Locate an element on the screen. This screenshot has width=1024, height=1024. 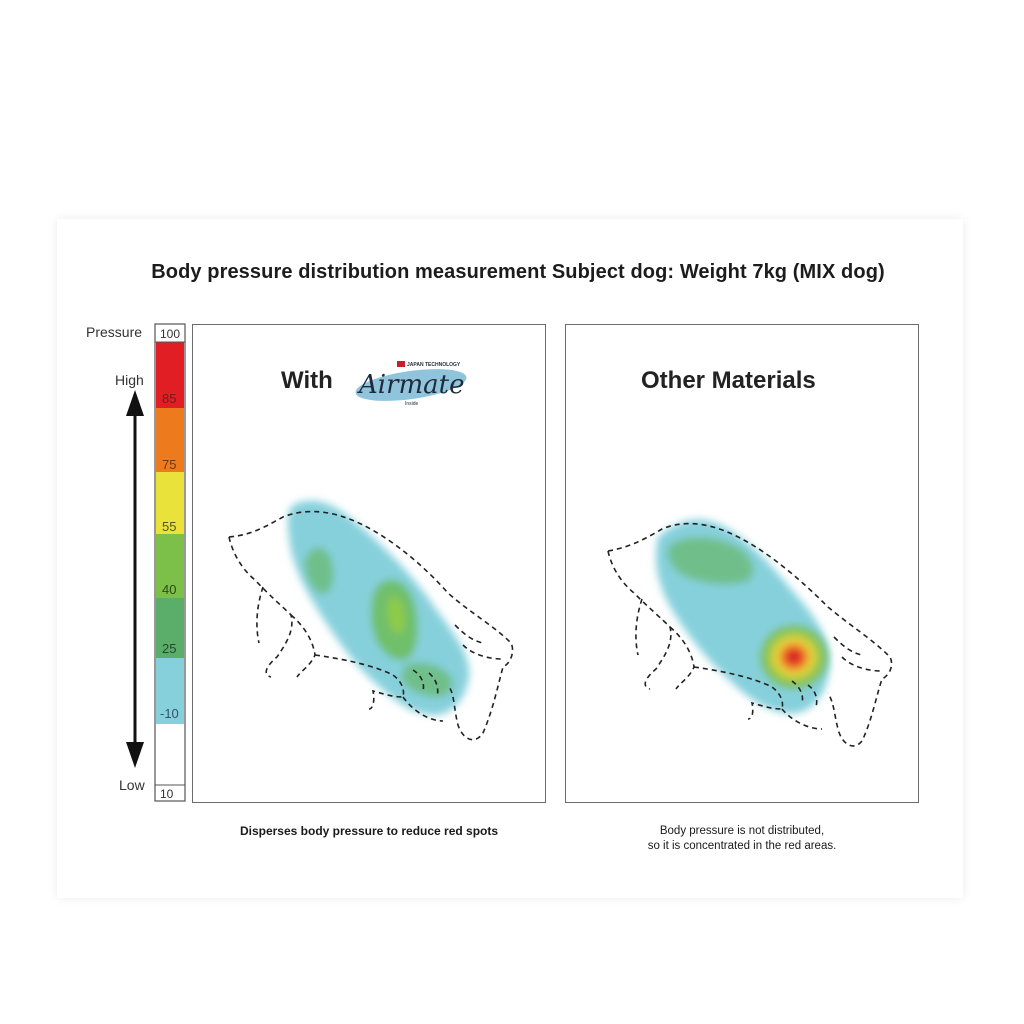
high-label: High is located at coordinates (129, 380).